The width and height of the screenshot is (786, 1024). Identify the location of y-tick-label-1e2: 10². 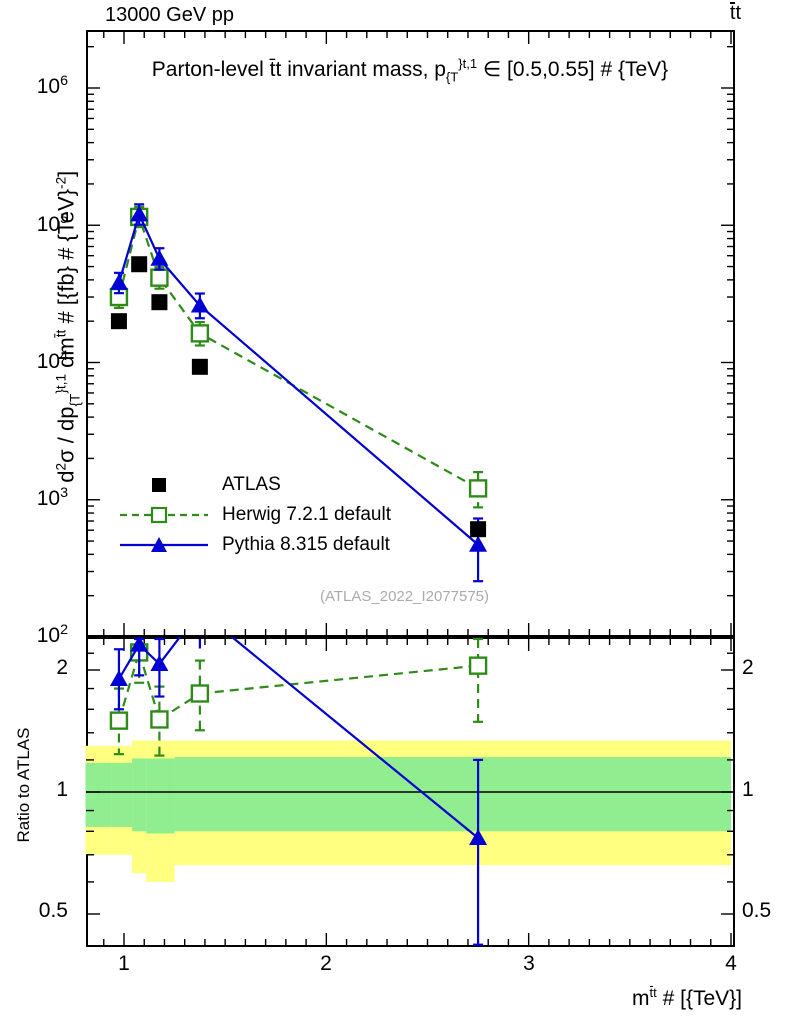
(52, 634).